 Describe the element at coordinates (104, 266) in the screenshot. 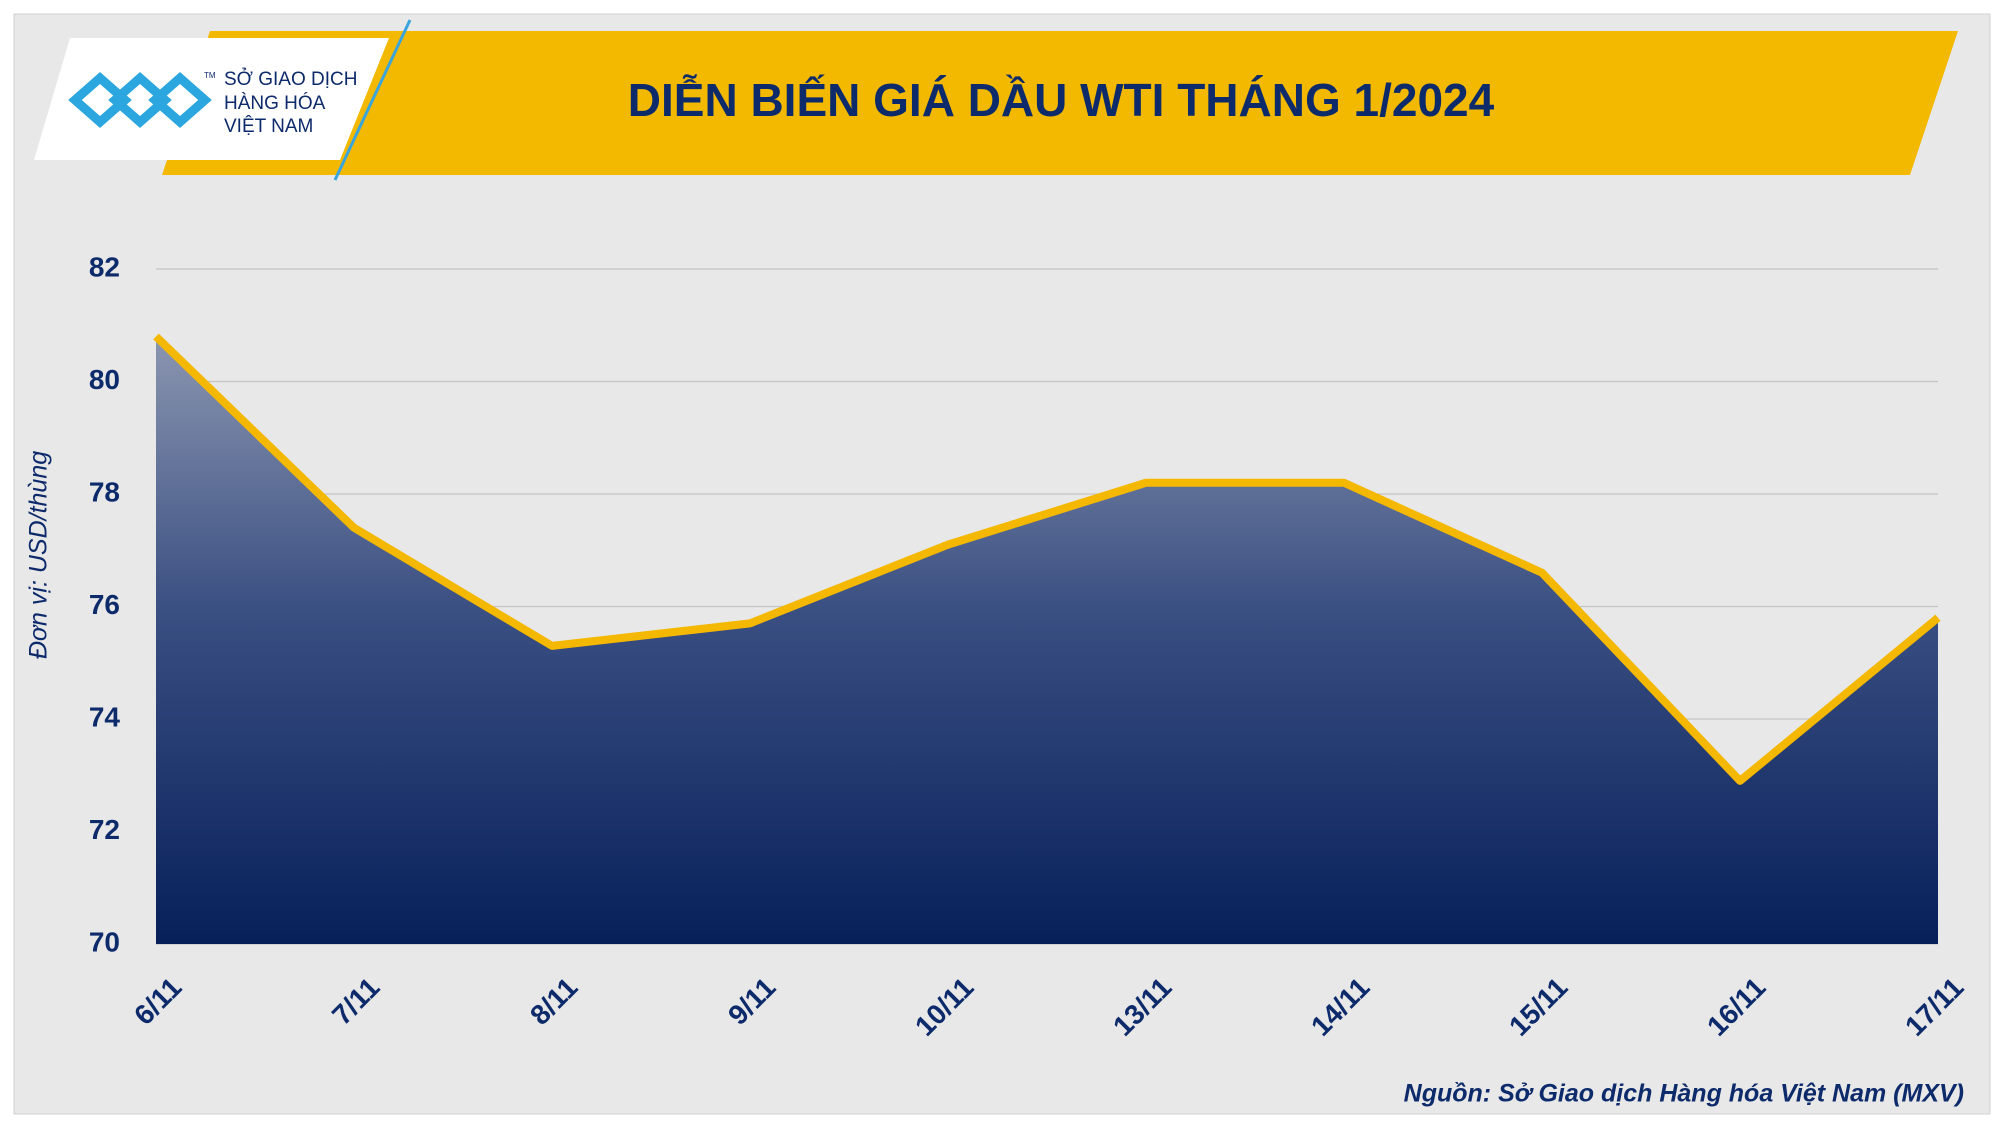

I see `y-tick-label: 82` at that location.